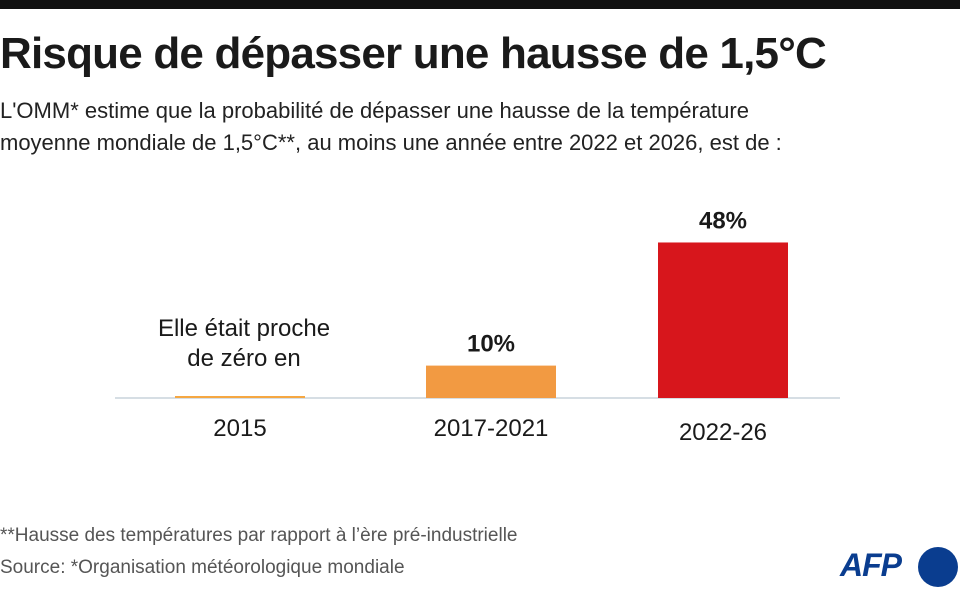  Describe the element at coordinates (938, 567) in the screenshot. I see `afp-logo-circle-icon` at that location.